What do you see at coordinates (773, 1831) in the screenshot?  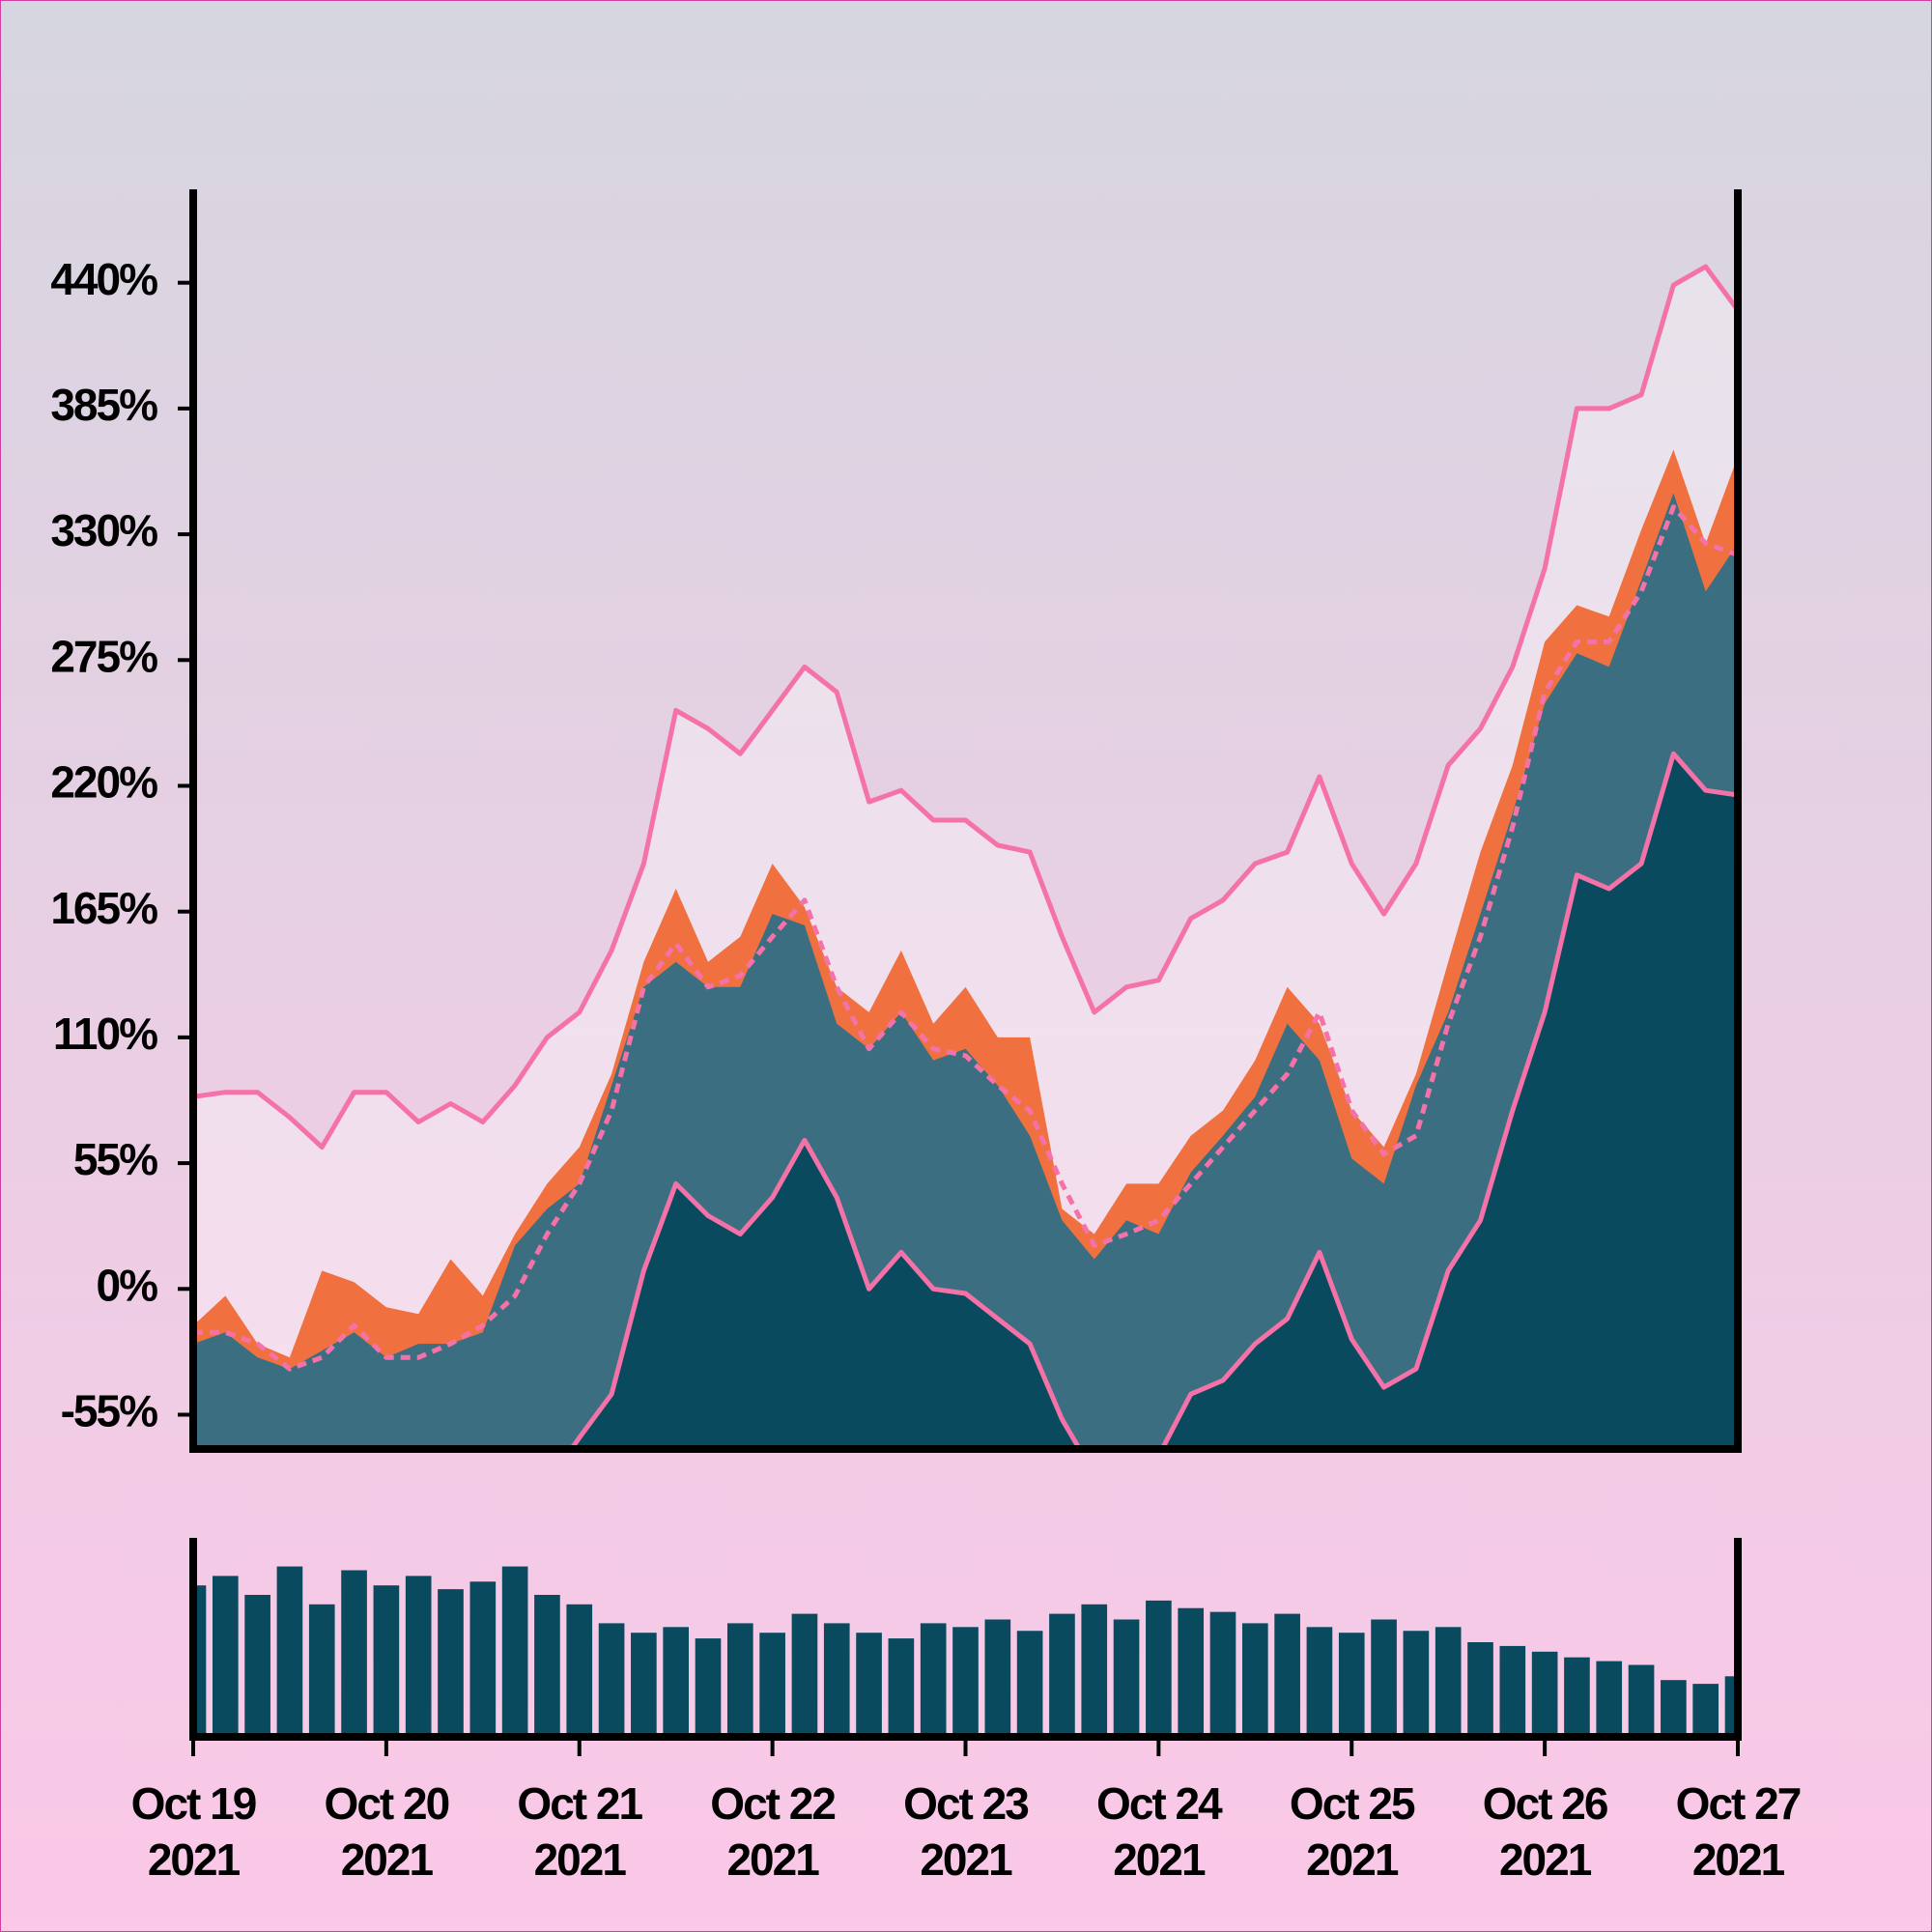 I see `x-tick-label: Oct 22 2021` at bounding box center [773, 1831].